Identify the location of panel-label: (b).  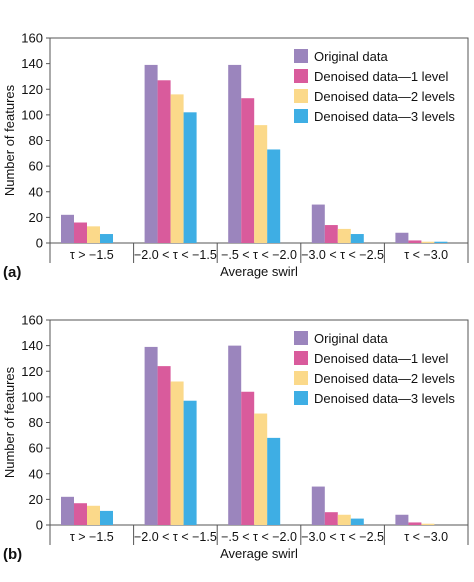
(12, 554).